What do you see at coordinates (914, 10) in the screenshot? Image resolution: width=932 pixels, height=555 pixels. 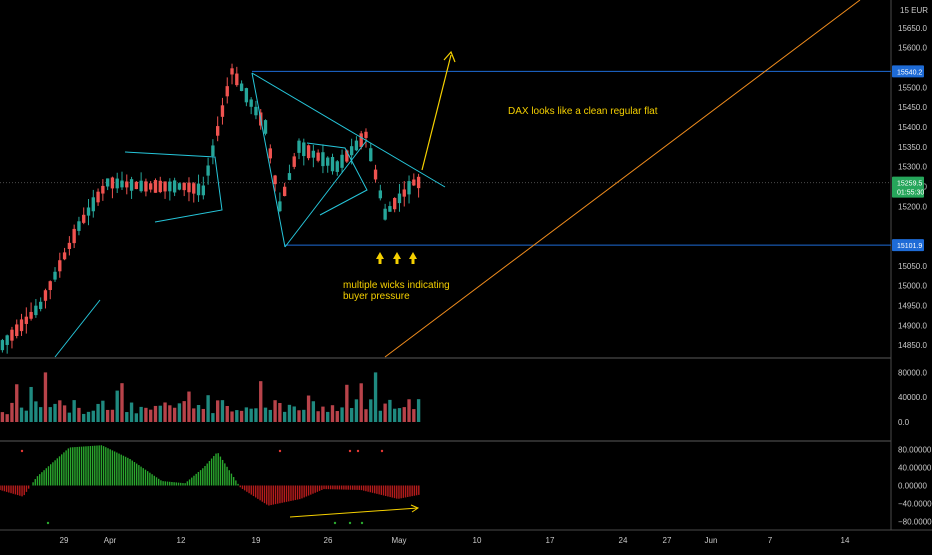 I see `y-unit-label: 15 EUR` at bounding box center [914, 10].